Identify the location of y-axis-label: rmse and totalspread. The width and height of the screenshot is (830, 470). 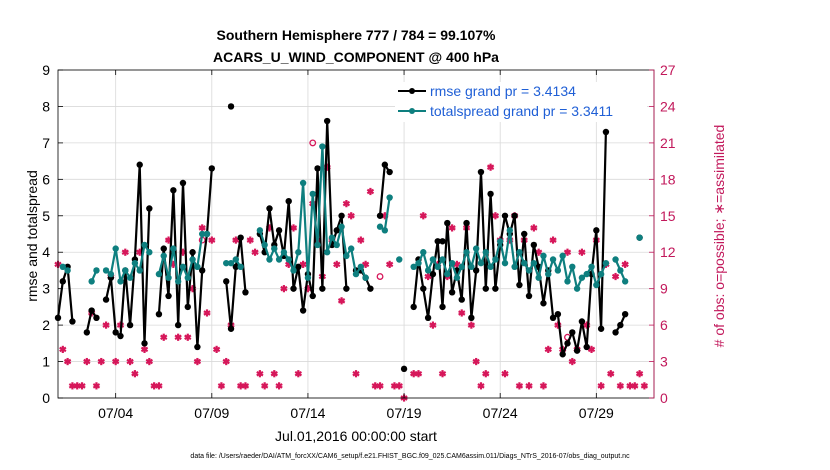
(32, 236).